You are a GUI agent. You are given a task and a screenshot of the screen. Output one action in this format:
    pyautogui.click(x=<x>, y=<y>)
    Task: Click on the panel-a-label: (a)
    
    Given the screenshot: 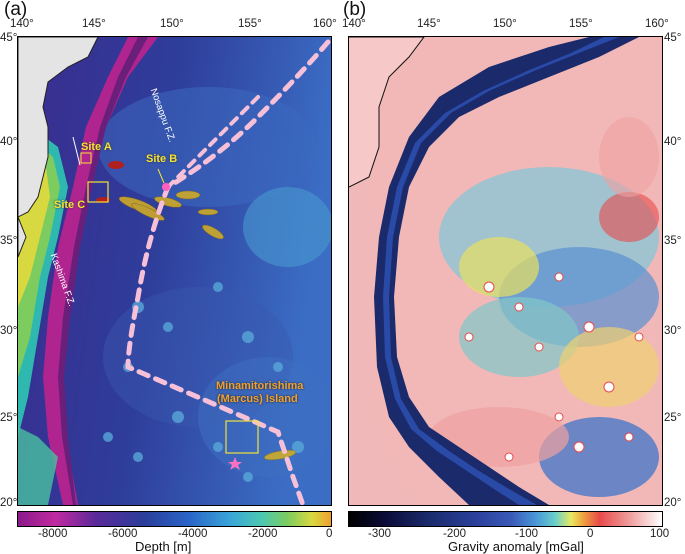 What is the action you would take?
    pyautogui.click(x=16, y=10)
    